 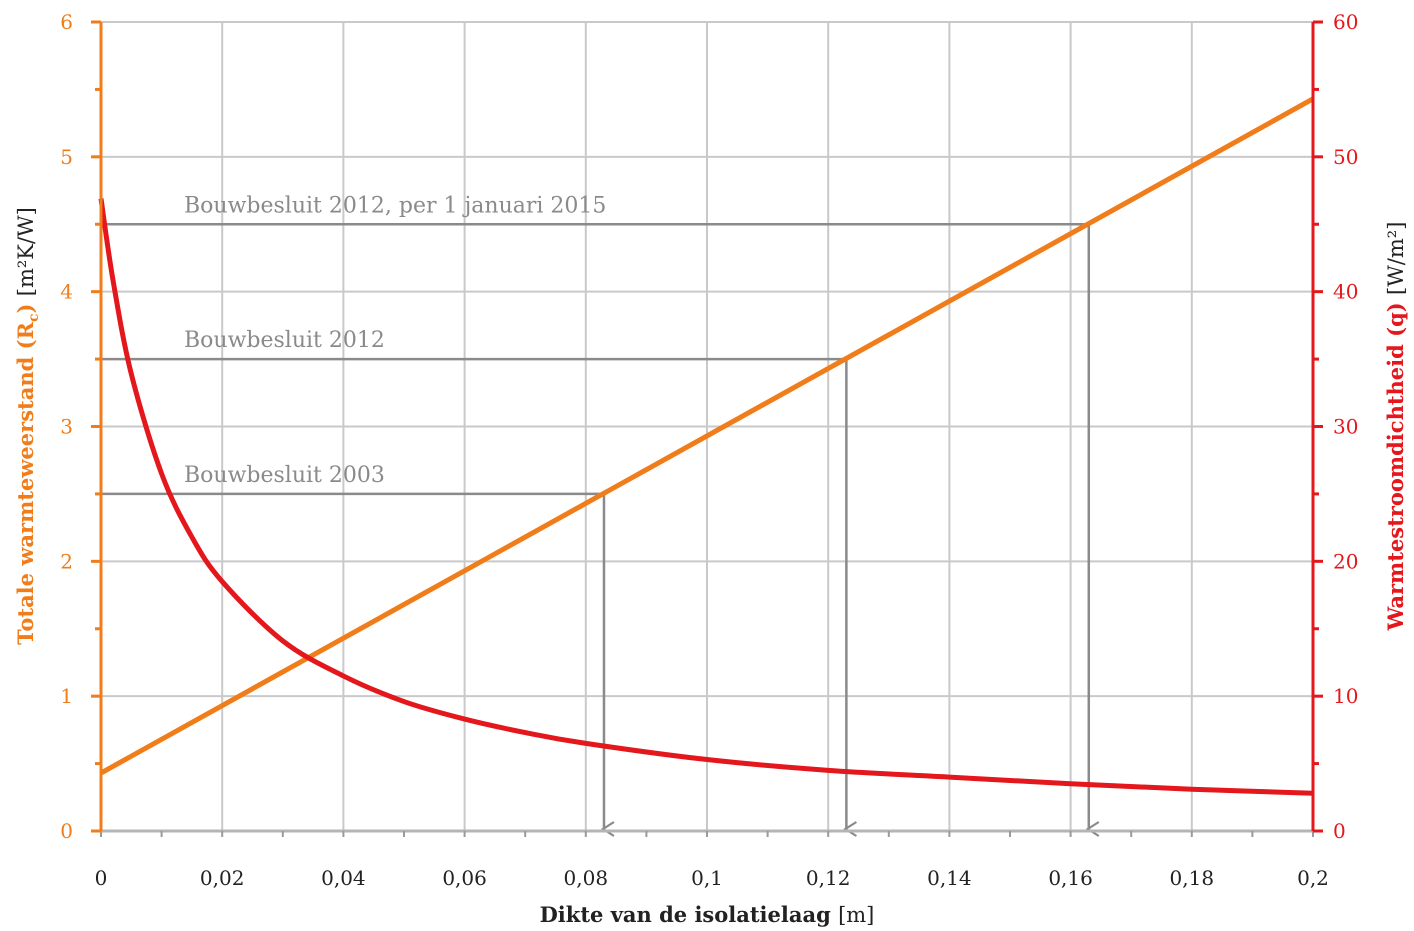 I want to click on reference-label: Bouwbesluit 2003, so click(x=284, y=475).